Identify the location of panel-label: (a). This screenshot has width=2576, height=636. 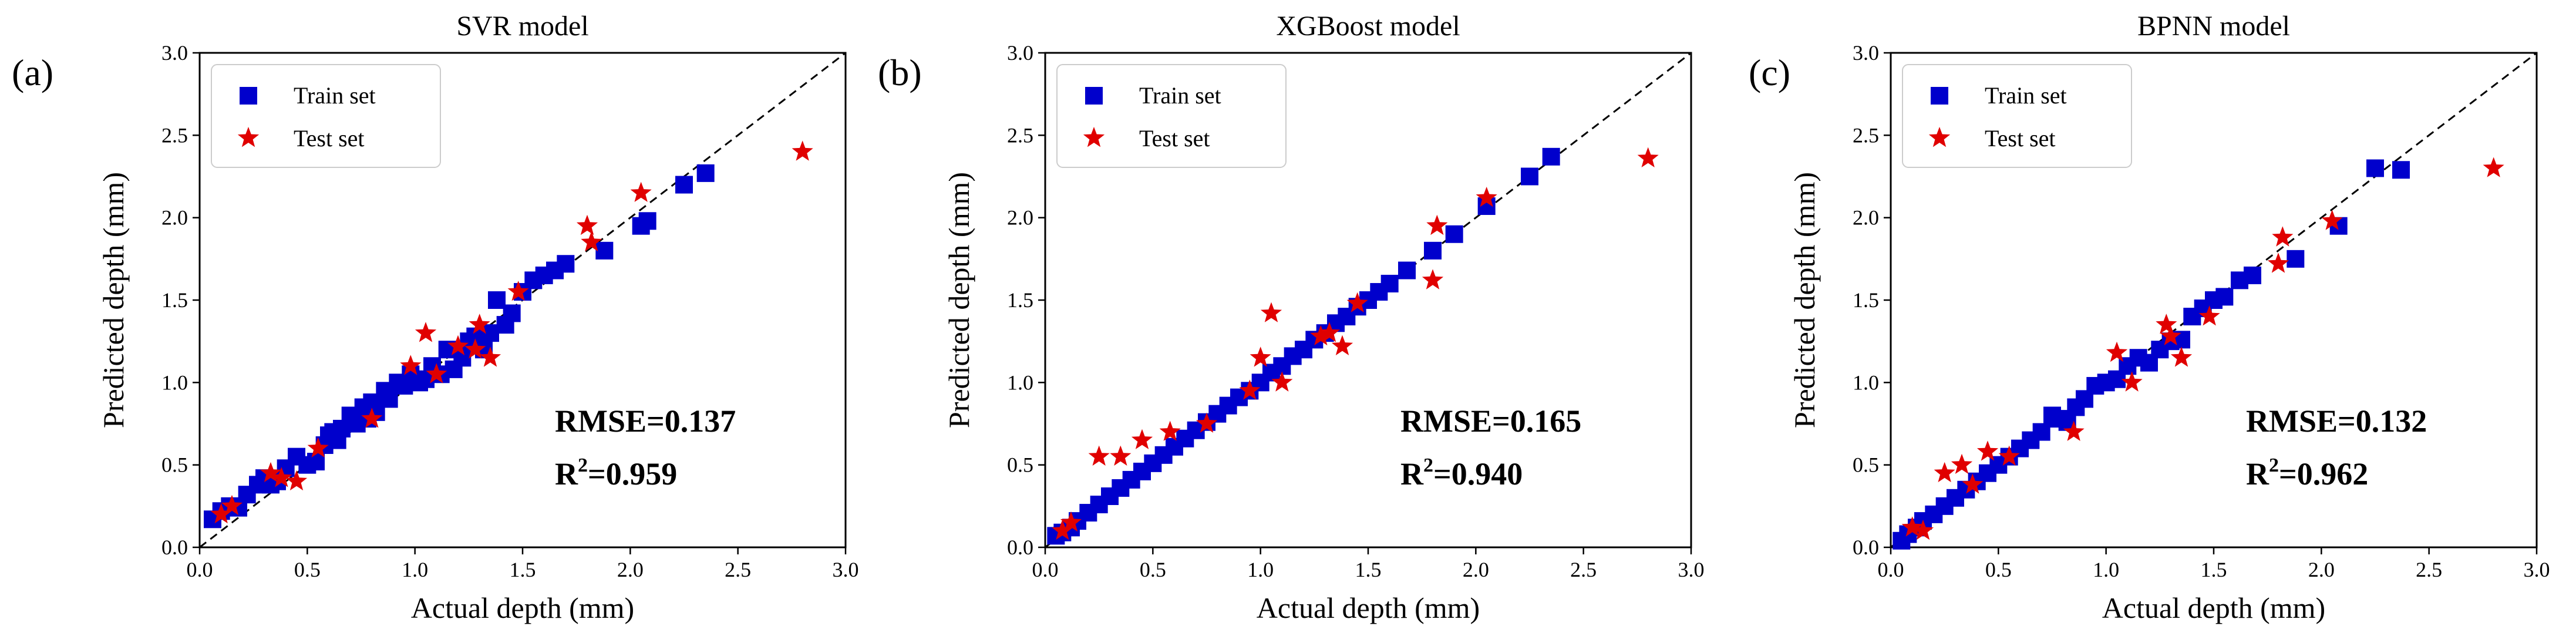
(32, 72).